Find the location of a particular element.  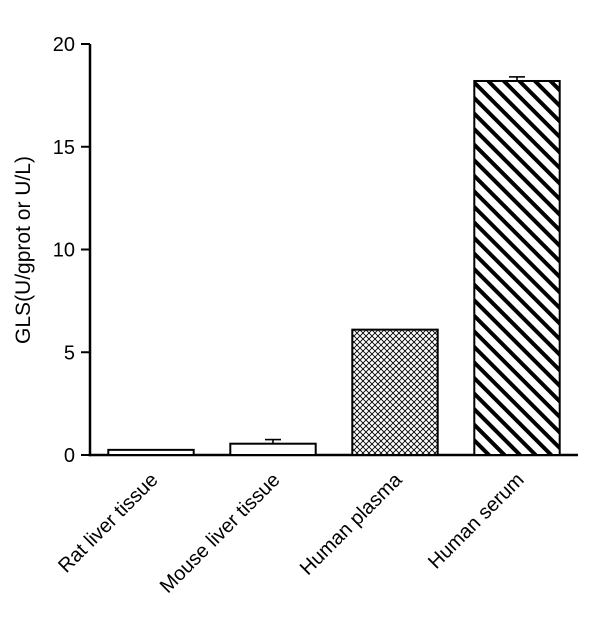

y-axis-title: GLS(U/gprot or U/L) is located at coordinates (23, 250).